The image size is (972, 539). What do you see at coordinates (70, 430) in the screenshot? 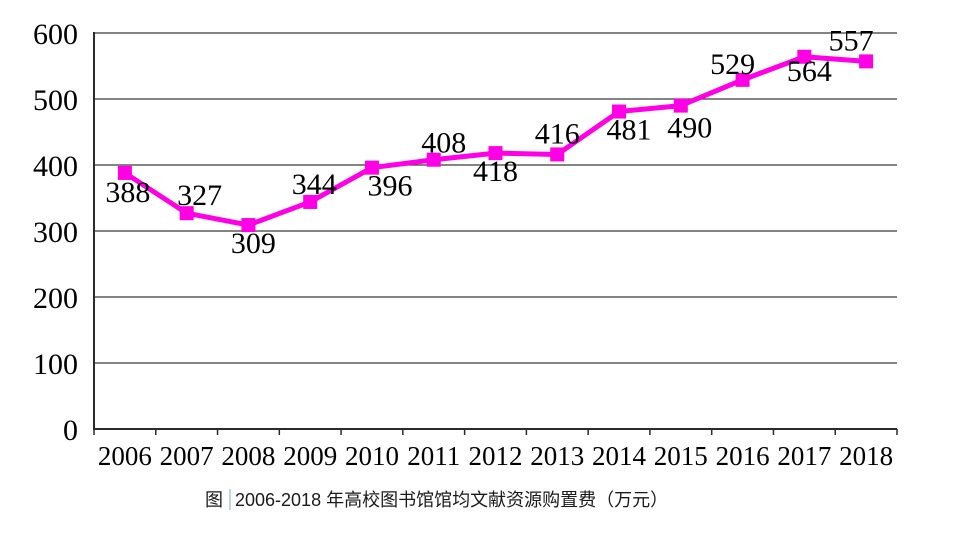
I see `y-tick-label: 0` at bounding box center [70, 430].